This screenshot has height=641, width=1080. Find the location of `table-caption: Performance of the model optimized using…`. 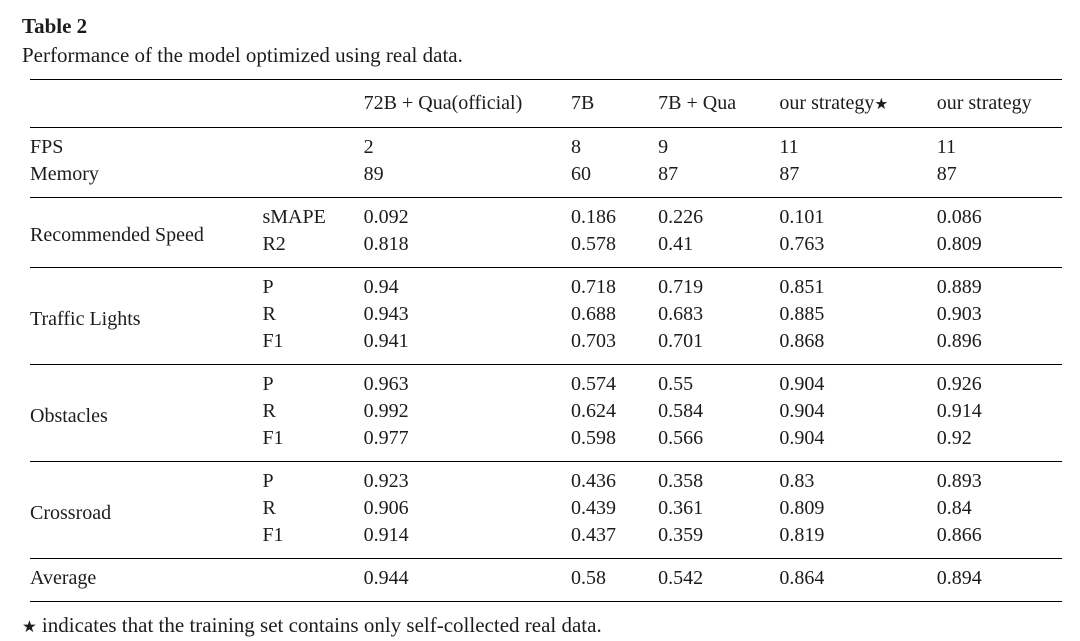

table-caption: Performance of the model optimized using… is located at coordinates (242, 55).